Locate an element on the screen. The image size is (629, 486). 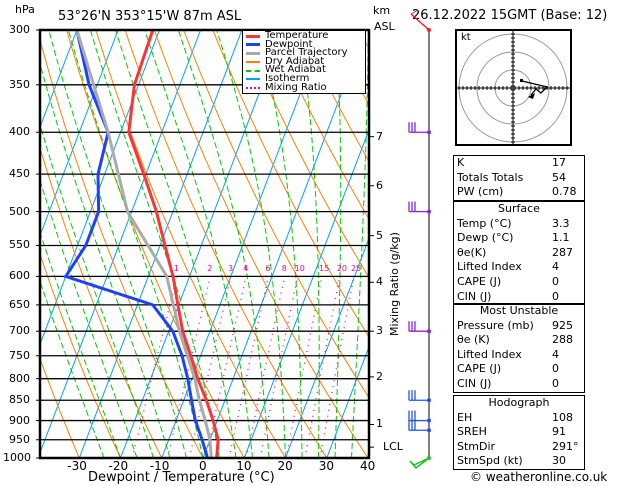
index-row: θe (K) 288 is located at coordinates (519, 340).